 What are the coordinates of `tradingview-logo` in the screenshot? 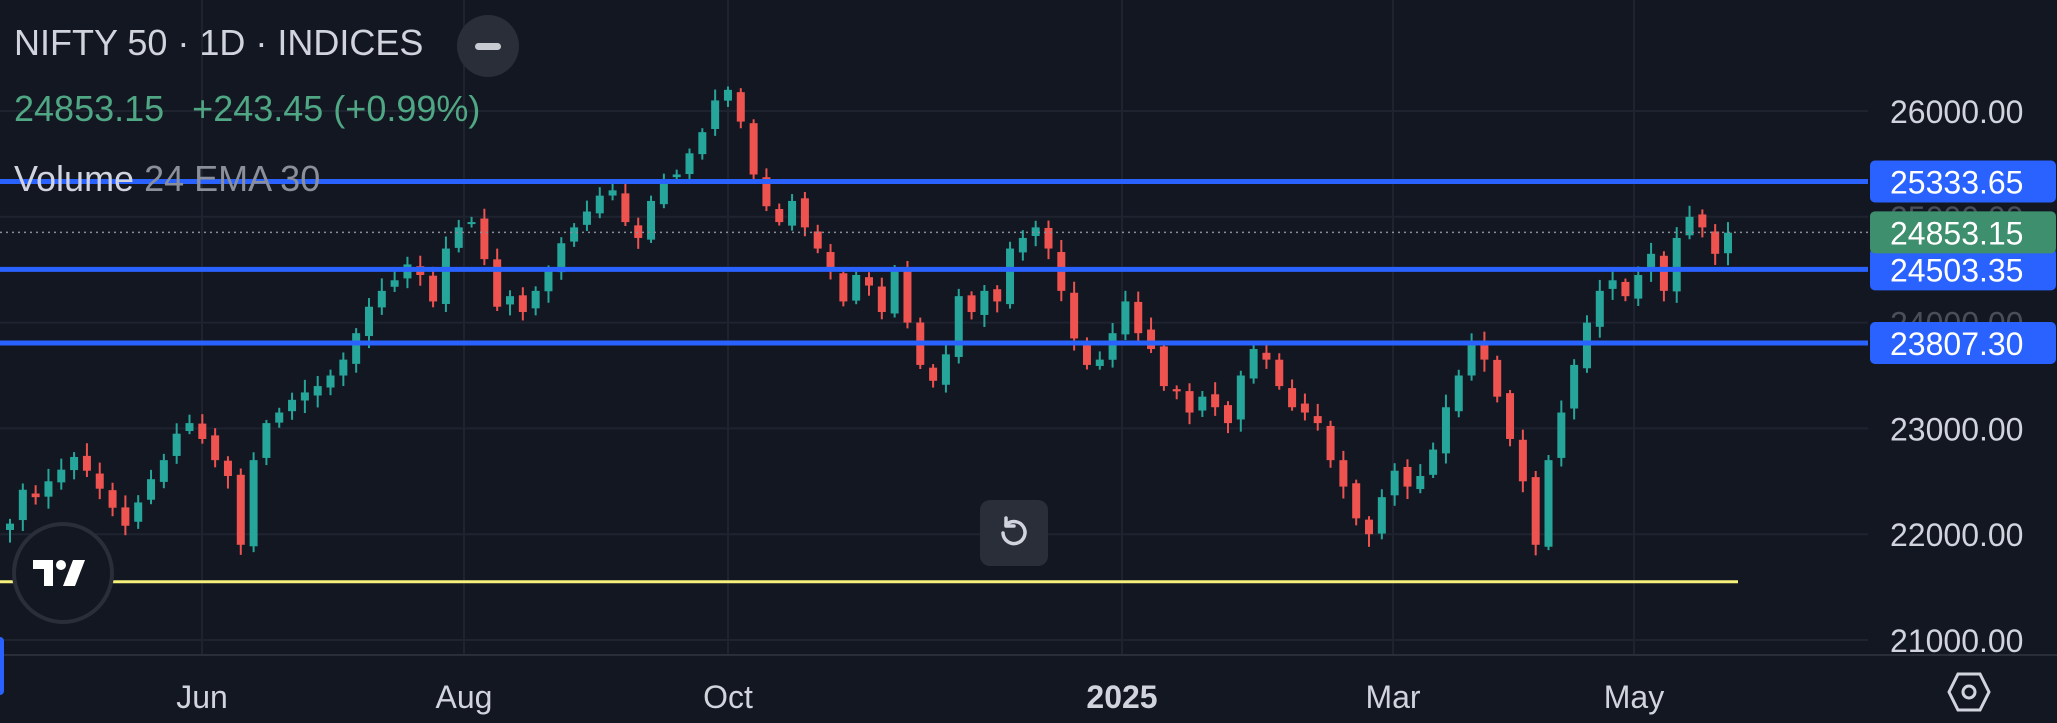 It's located at (63, 573).